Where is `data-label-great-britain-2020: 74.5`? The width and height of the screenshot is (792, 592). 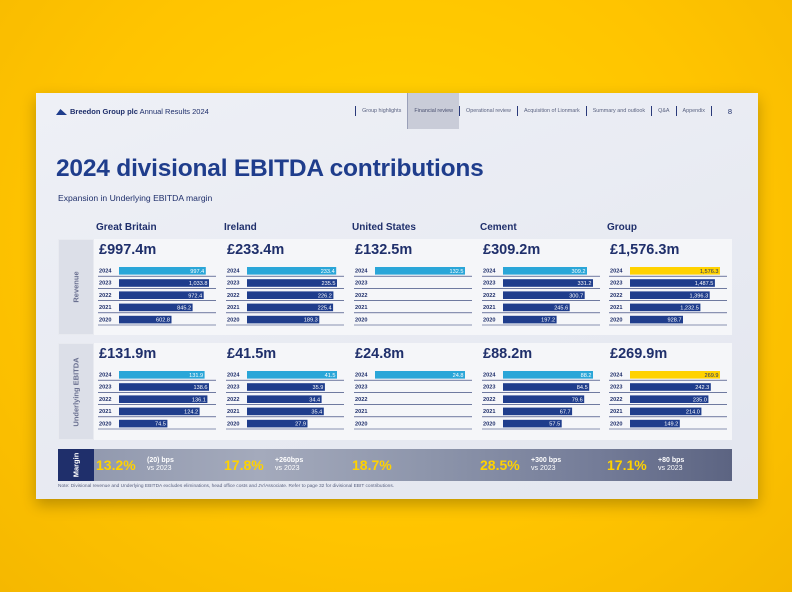 data-label-great-britain-2020: 74.5 is located at coordinates (160, 425).